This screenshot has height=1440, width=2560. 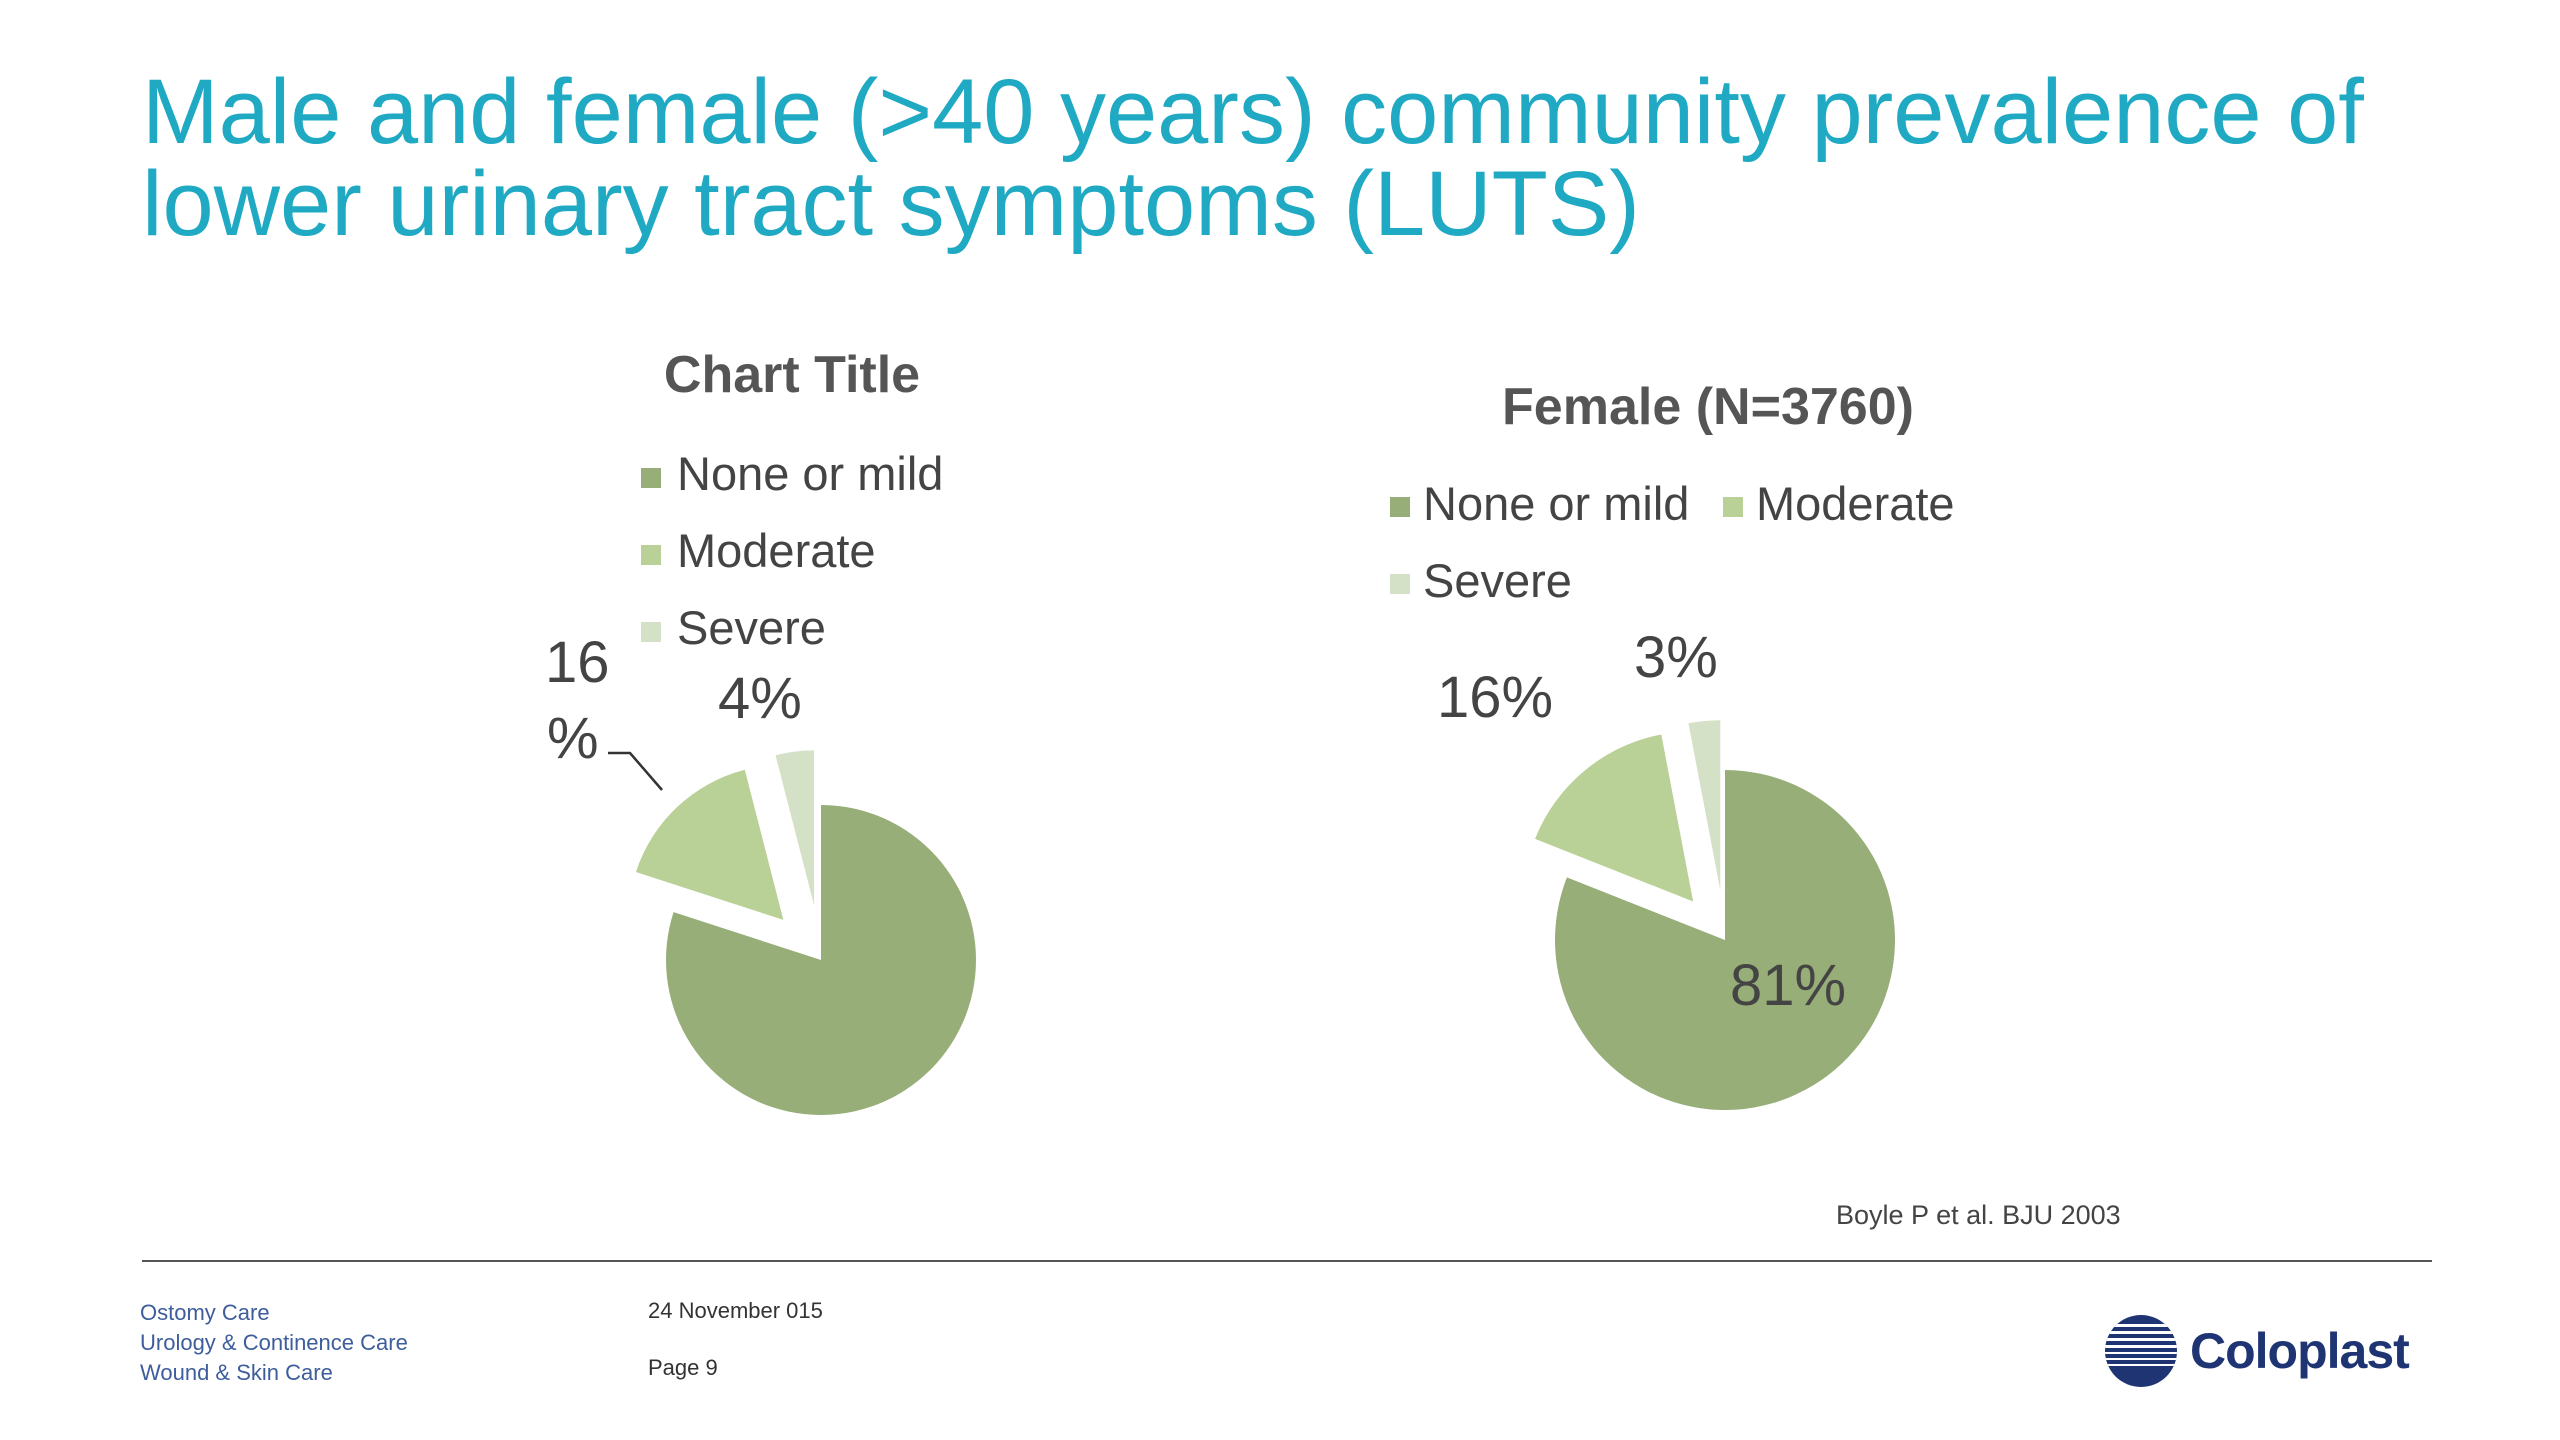 I want to click on data-label-81-percent: 81%, so click(x=1788, y=985).